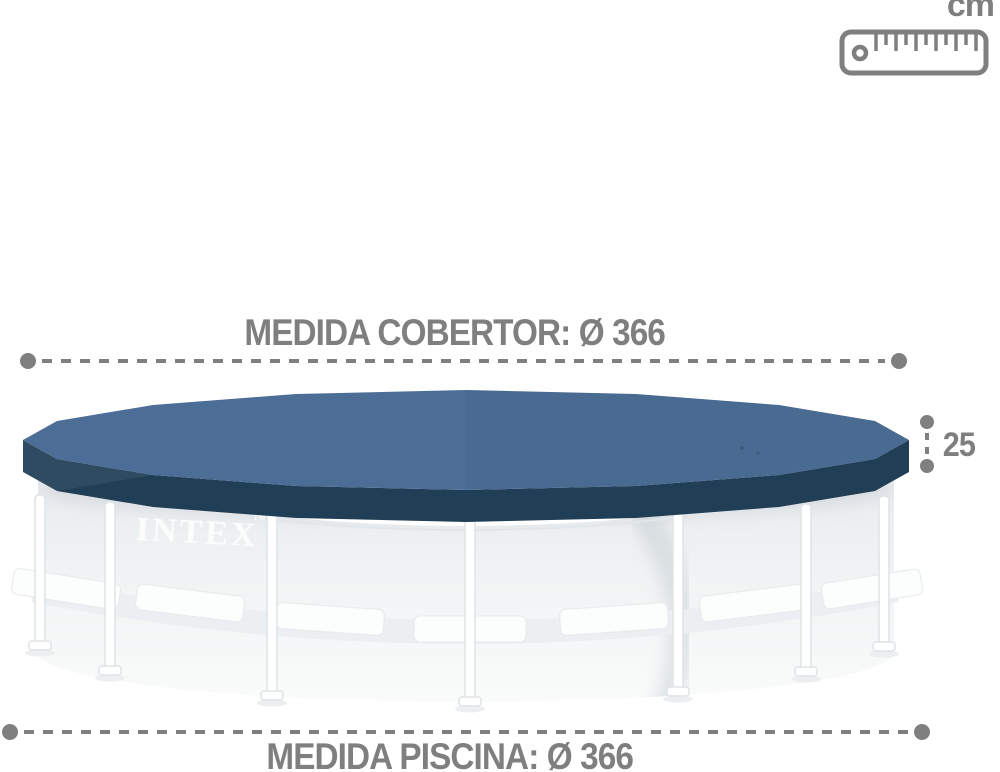 The height and width of the screenshot is (772, 1000). I want to click on pool-dimension-label: MEDIDA PISCINA: Ø 366, so click(450, 754).